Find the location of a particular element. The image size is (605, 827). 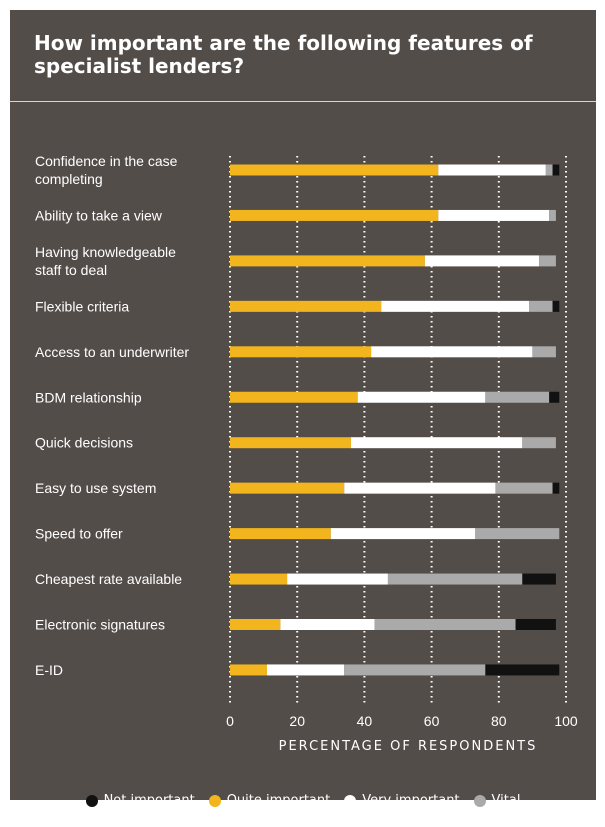

category-label: Quick decisions is located at coordinates (84, 443).